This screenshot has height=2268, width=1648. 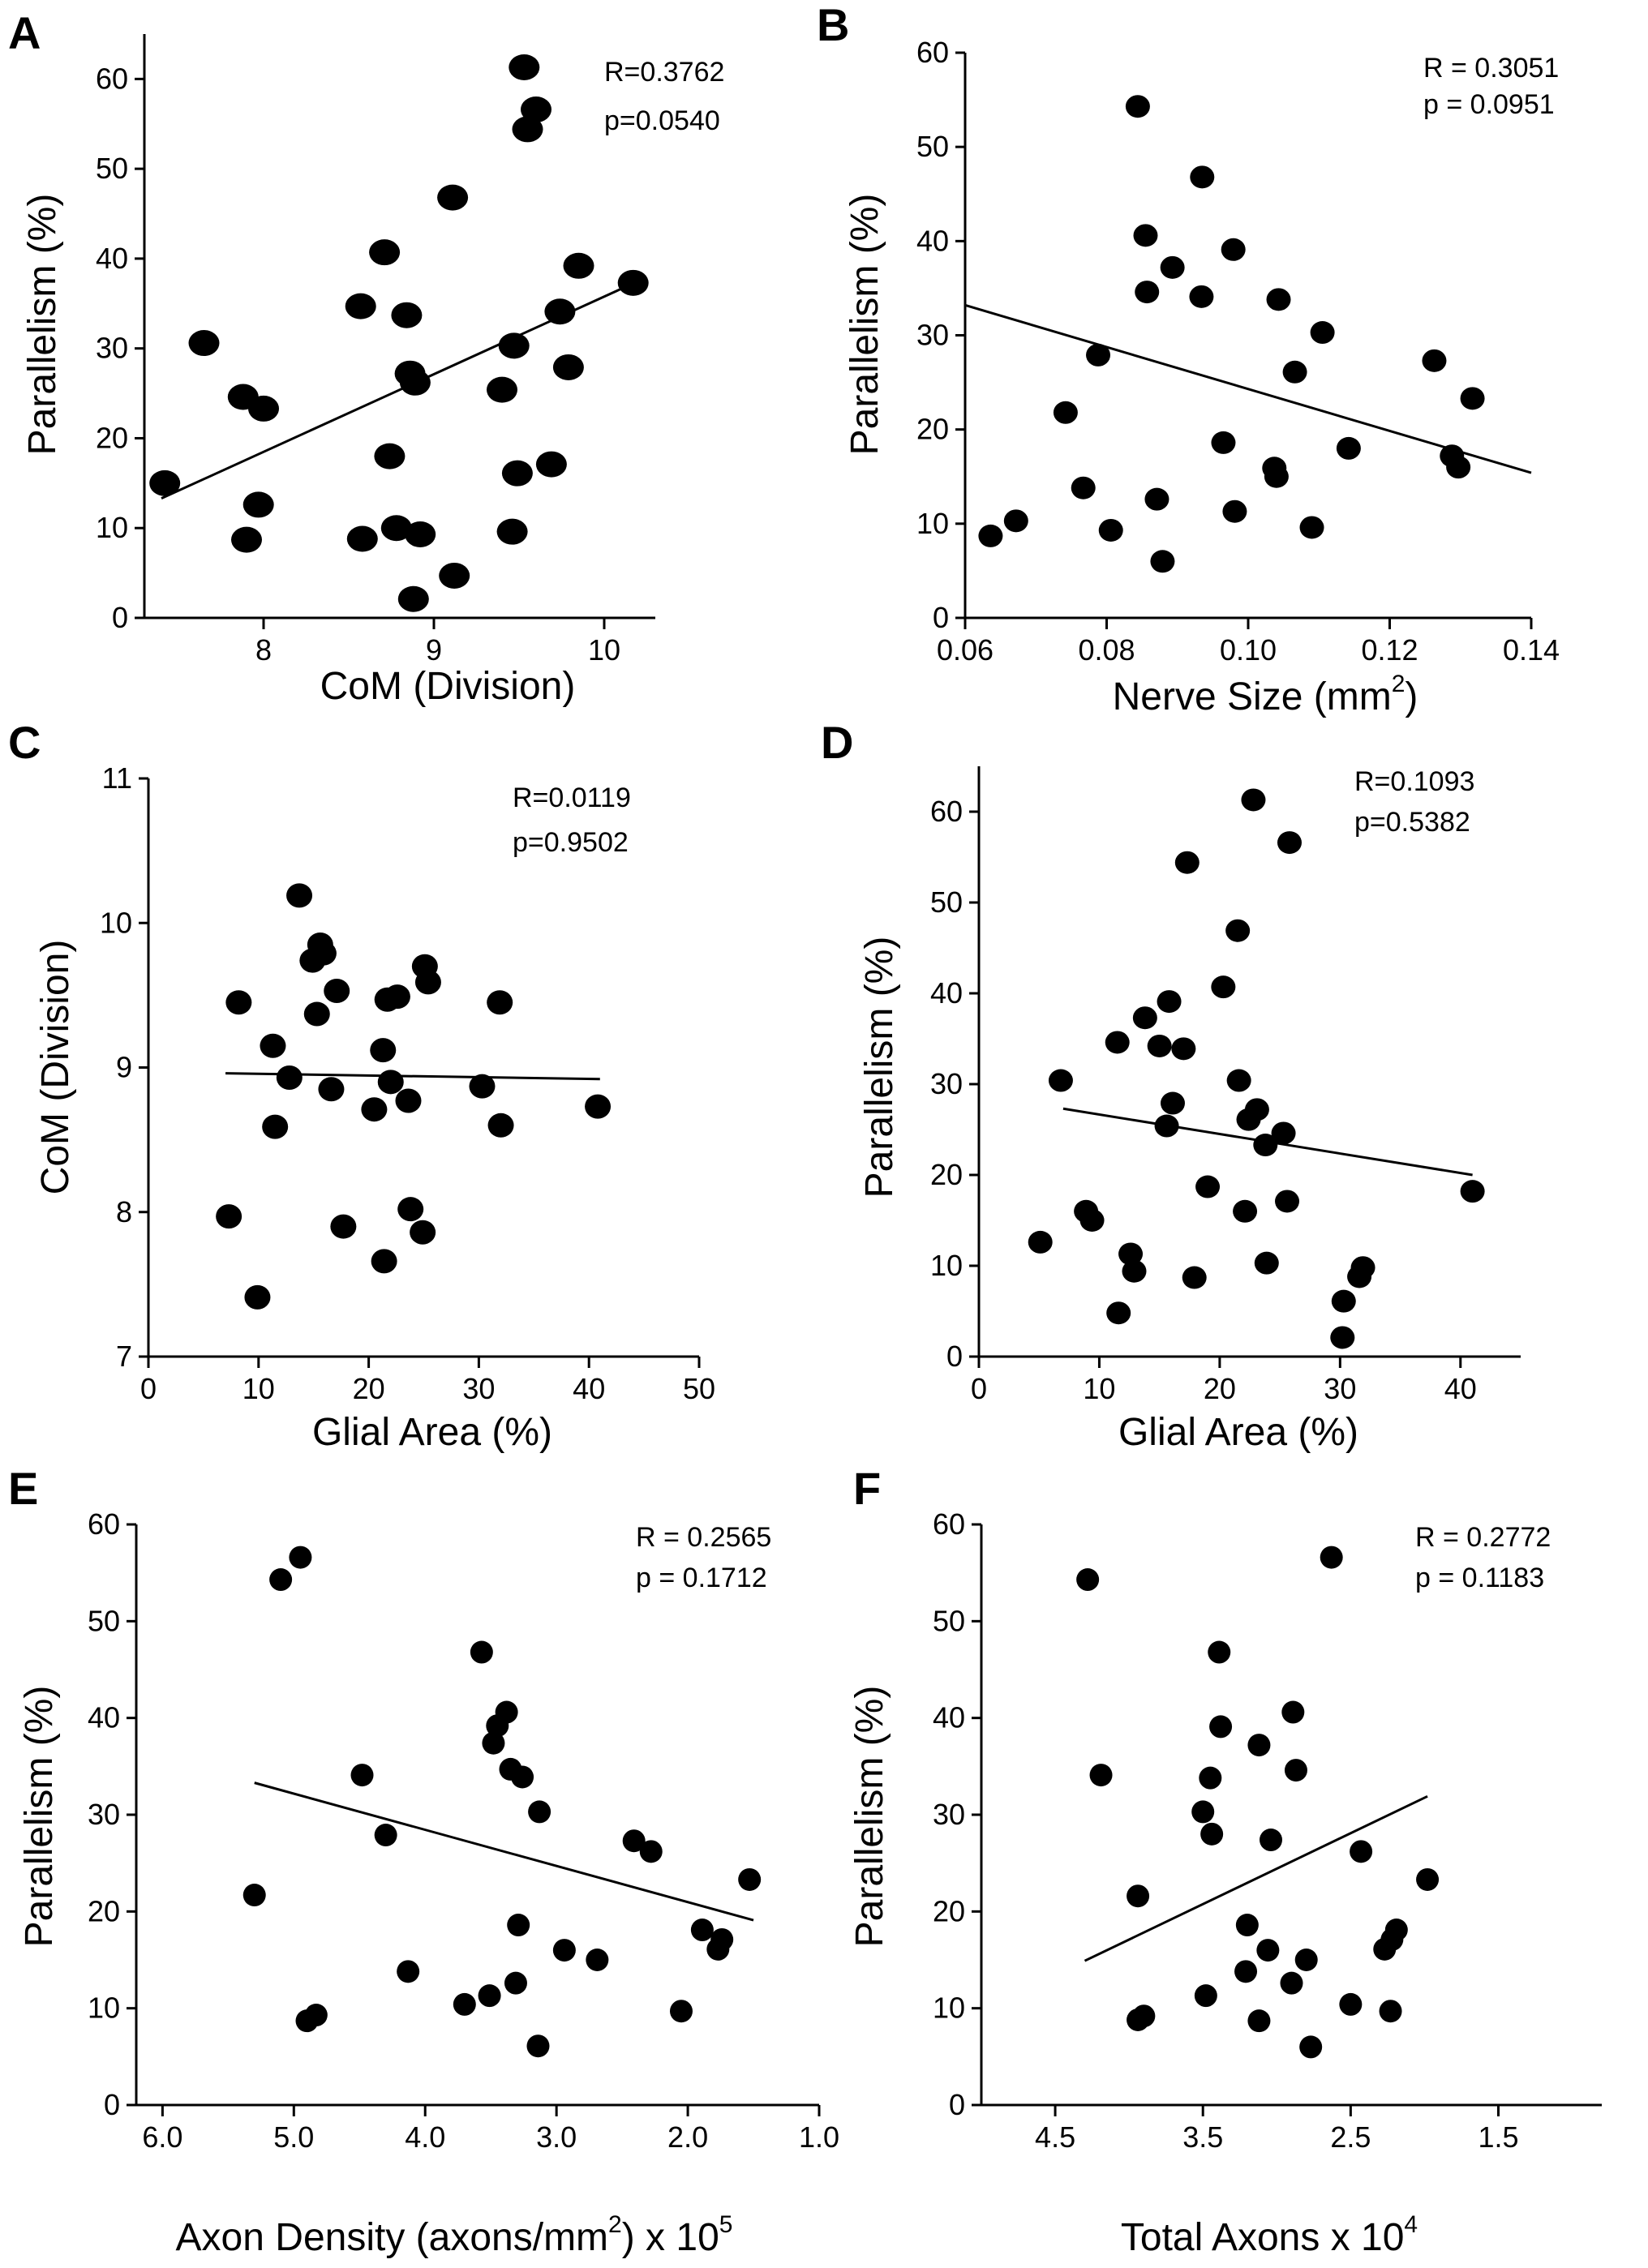 I want to click on x-tick-label: 2.0, so click(x=687, y=2137).